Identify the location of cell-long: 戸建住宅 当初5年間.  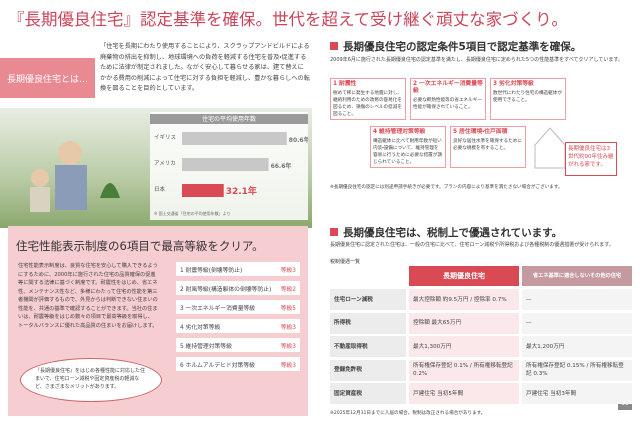
(464, 393).